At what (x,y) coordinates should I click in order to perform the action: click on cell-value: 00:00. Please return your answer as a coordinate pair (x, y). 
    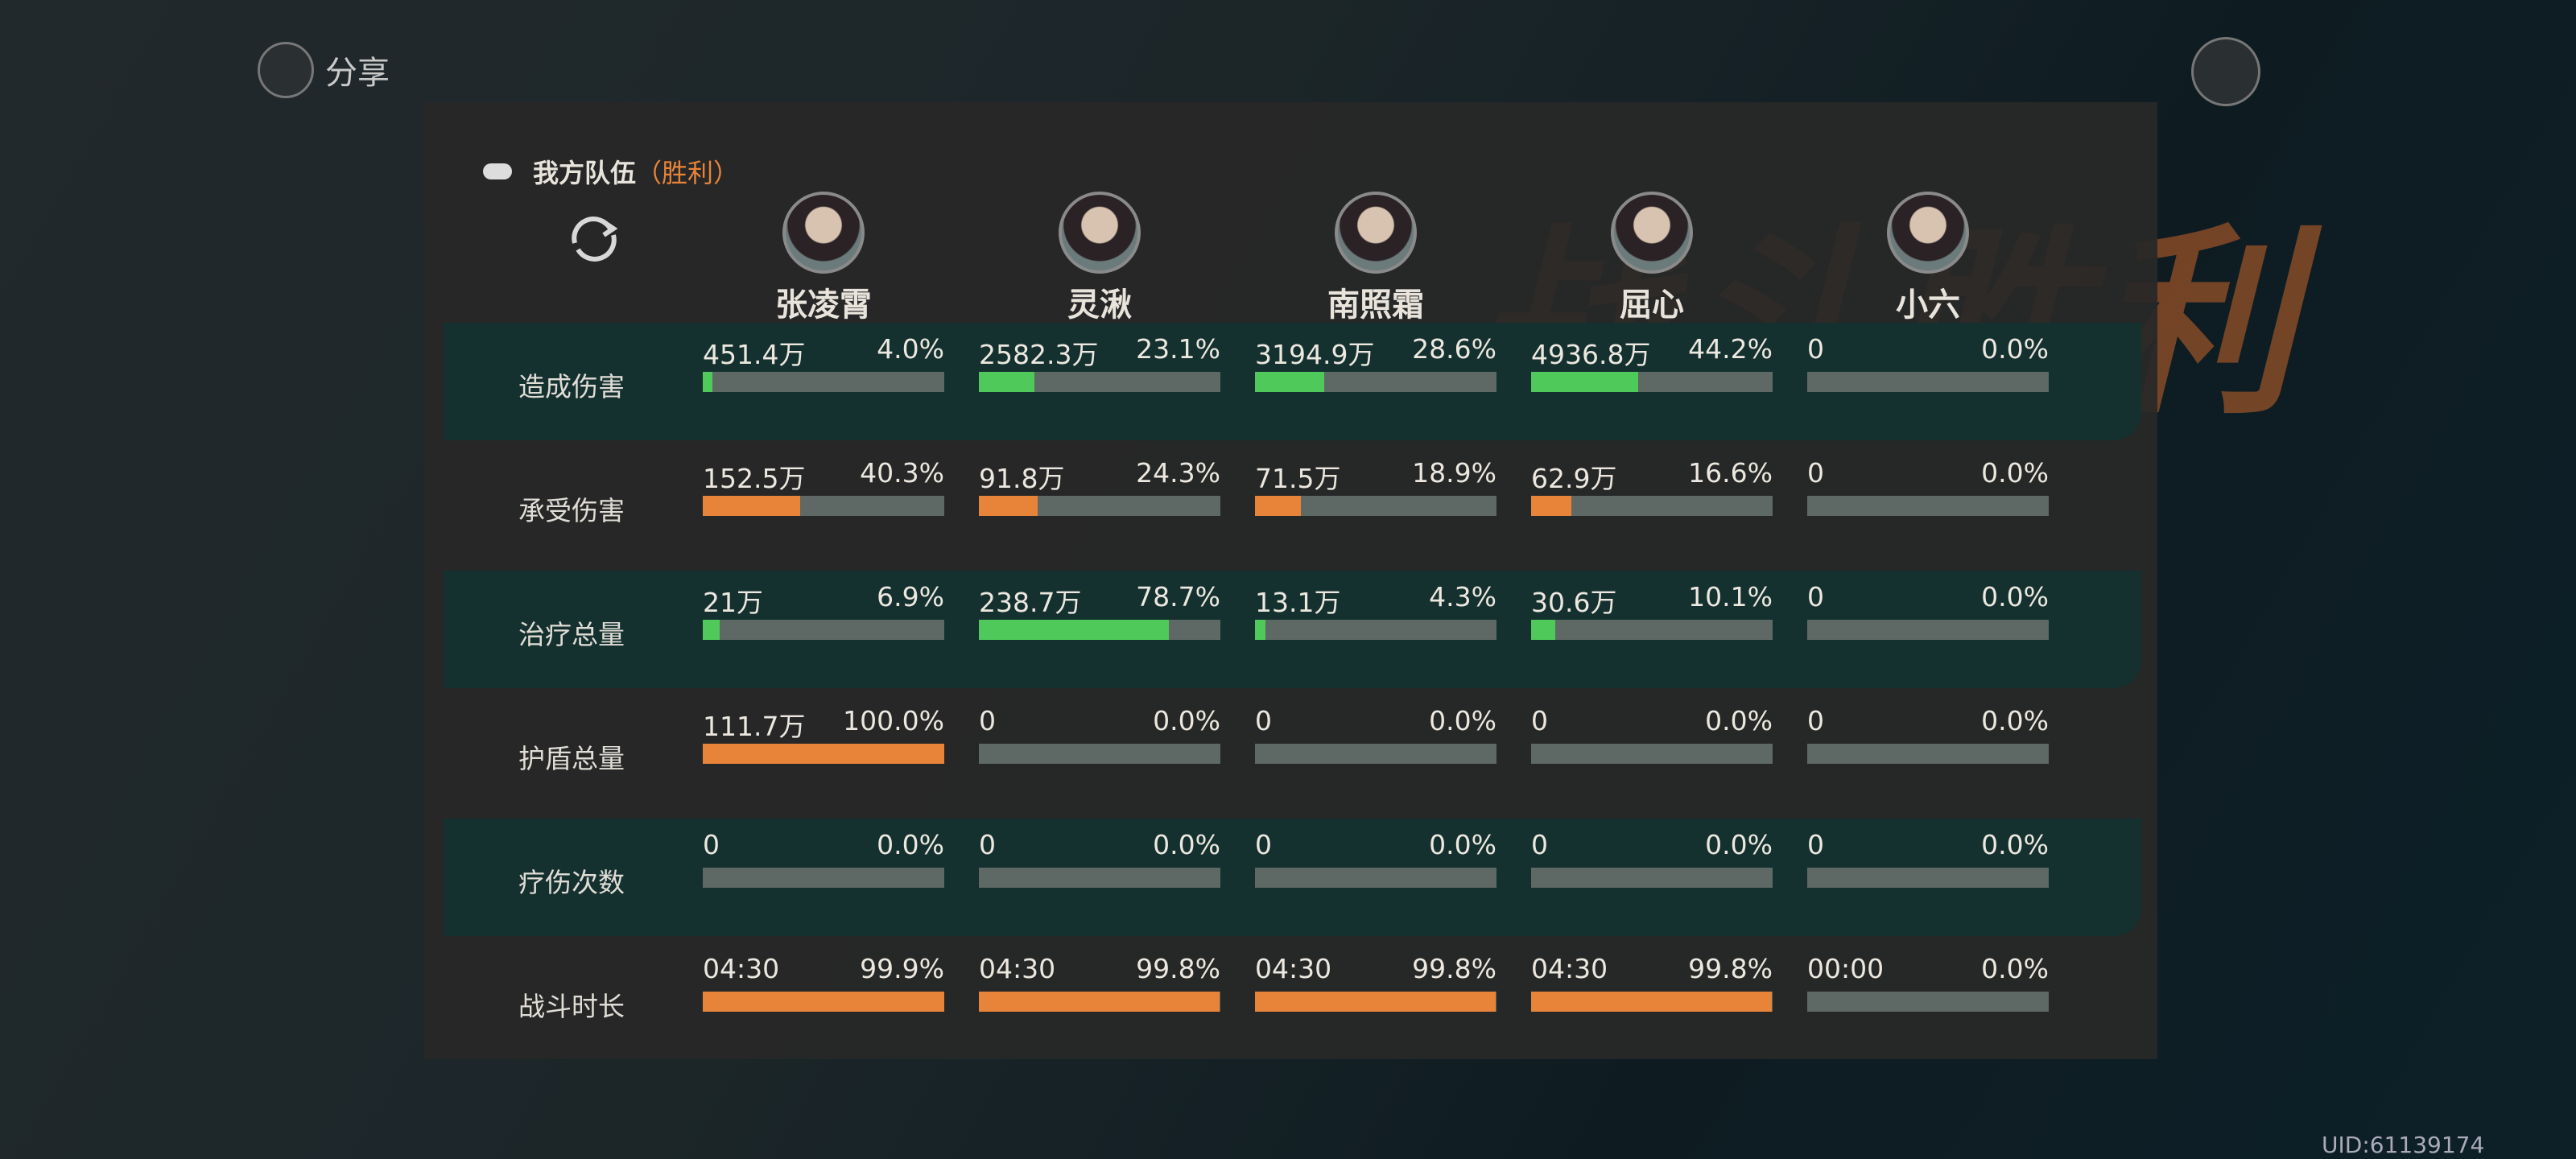
    Looking at the image, I should click on (1846, 968).